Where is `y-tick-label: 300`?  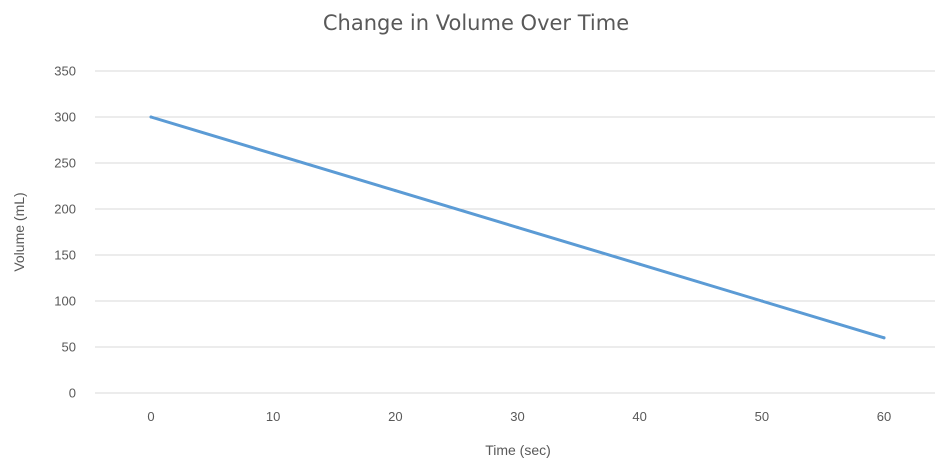
y-tick-label: 300 is located at coordinates (65, 117).